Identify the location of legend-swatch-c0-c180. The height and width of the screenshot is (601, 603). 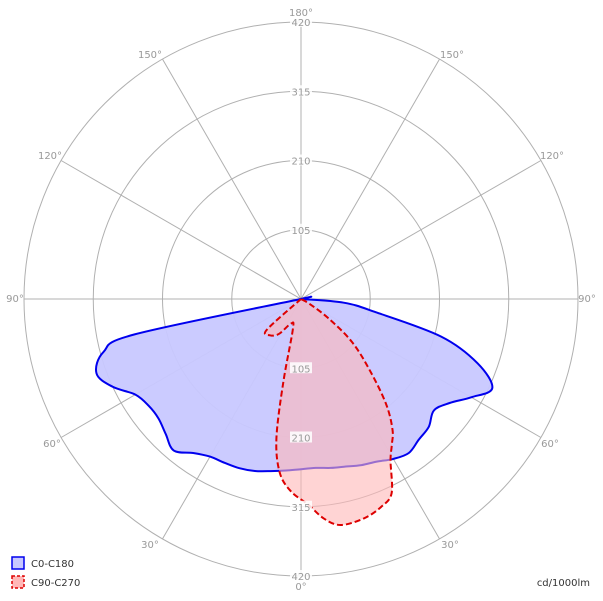
(18, 563).